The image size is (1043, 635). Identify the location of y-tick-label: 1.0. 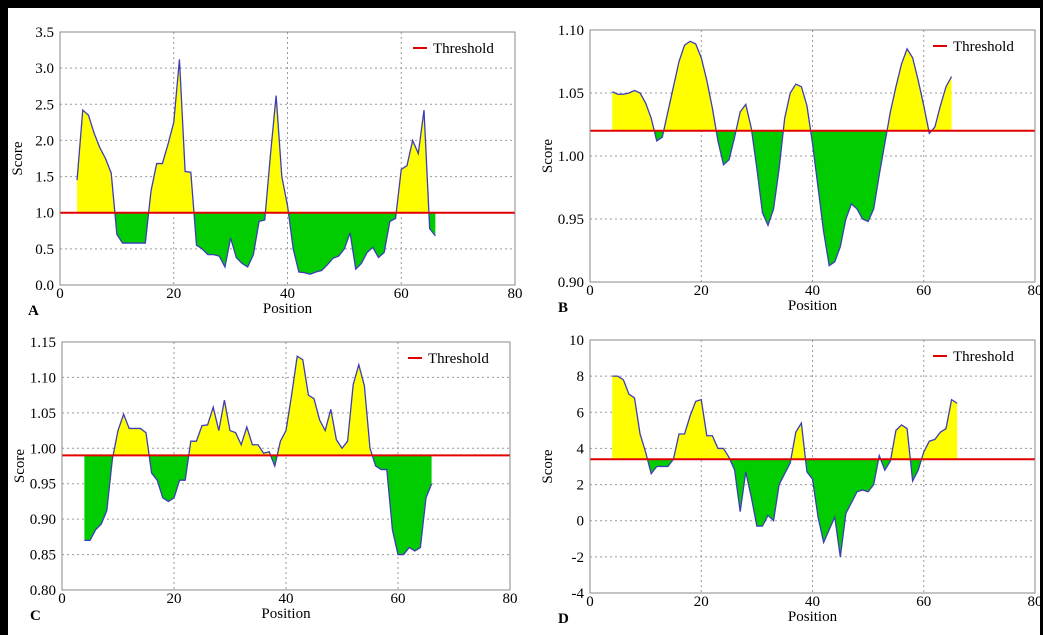
(44, 214).